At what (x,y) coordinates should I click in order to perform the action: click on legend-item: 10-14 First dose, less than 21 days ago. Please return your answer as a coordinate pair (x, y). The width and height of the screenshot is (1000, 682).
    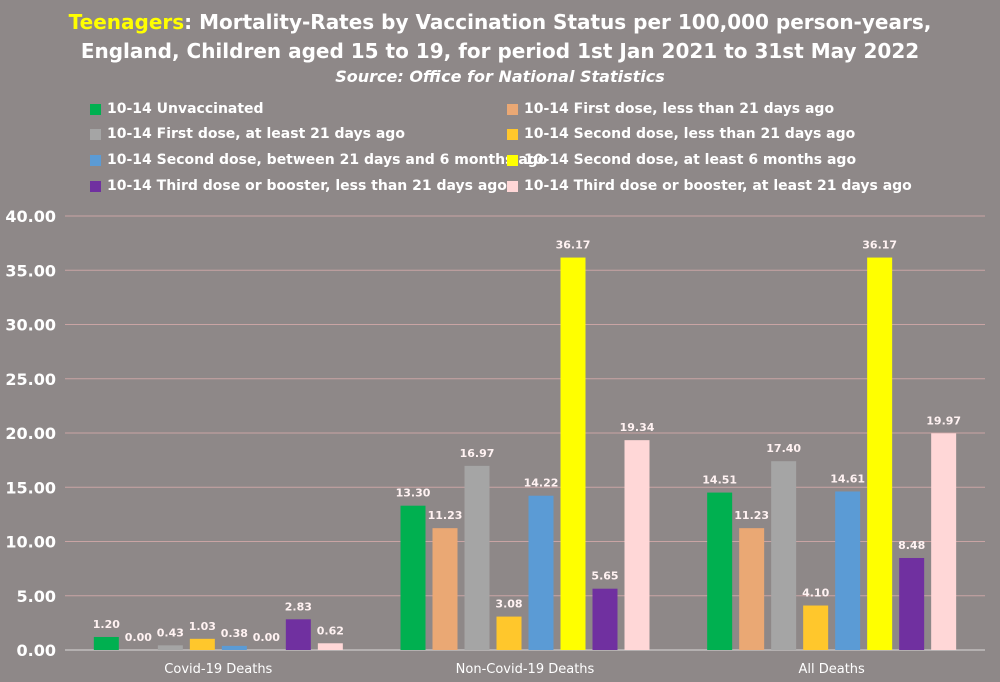
    Looking at the image, I should click on (670, 109).